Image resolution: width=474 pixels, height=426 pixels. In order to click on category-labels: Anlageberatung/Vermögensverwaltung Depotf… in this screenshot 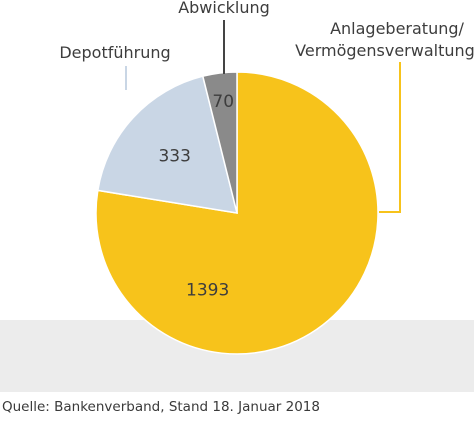, I will do `click(266, 31)`.